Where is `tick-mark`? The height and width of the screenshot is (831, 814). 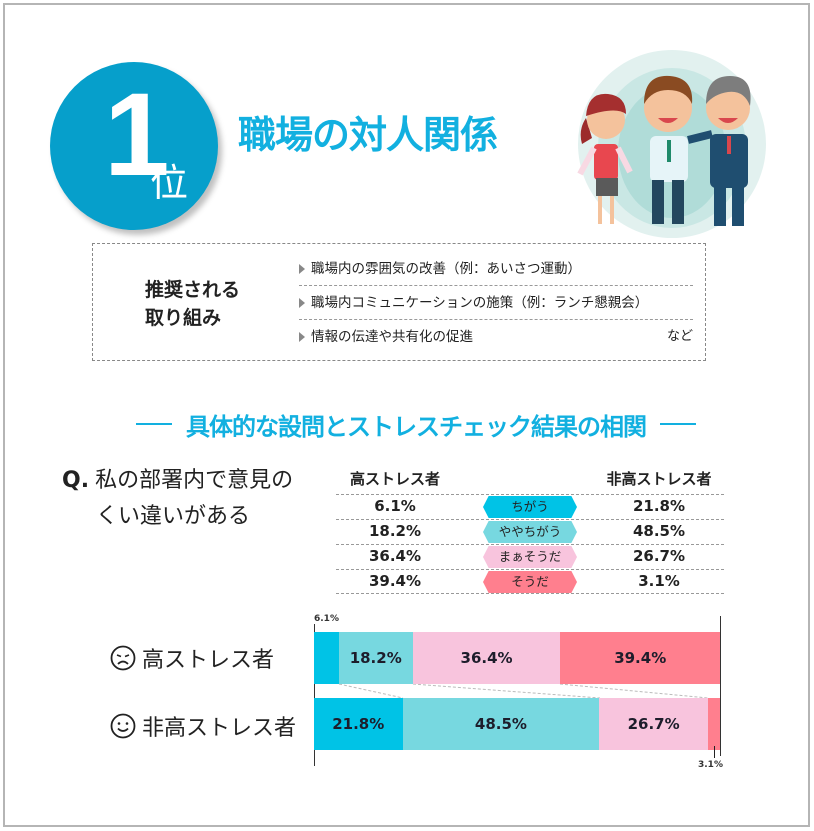 tick-mark is located at coordinates (714, 752).